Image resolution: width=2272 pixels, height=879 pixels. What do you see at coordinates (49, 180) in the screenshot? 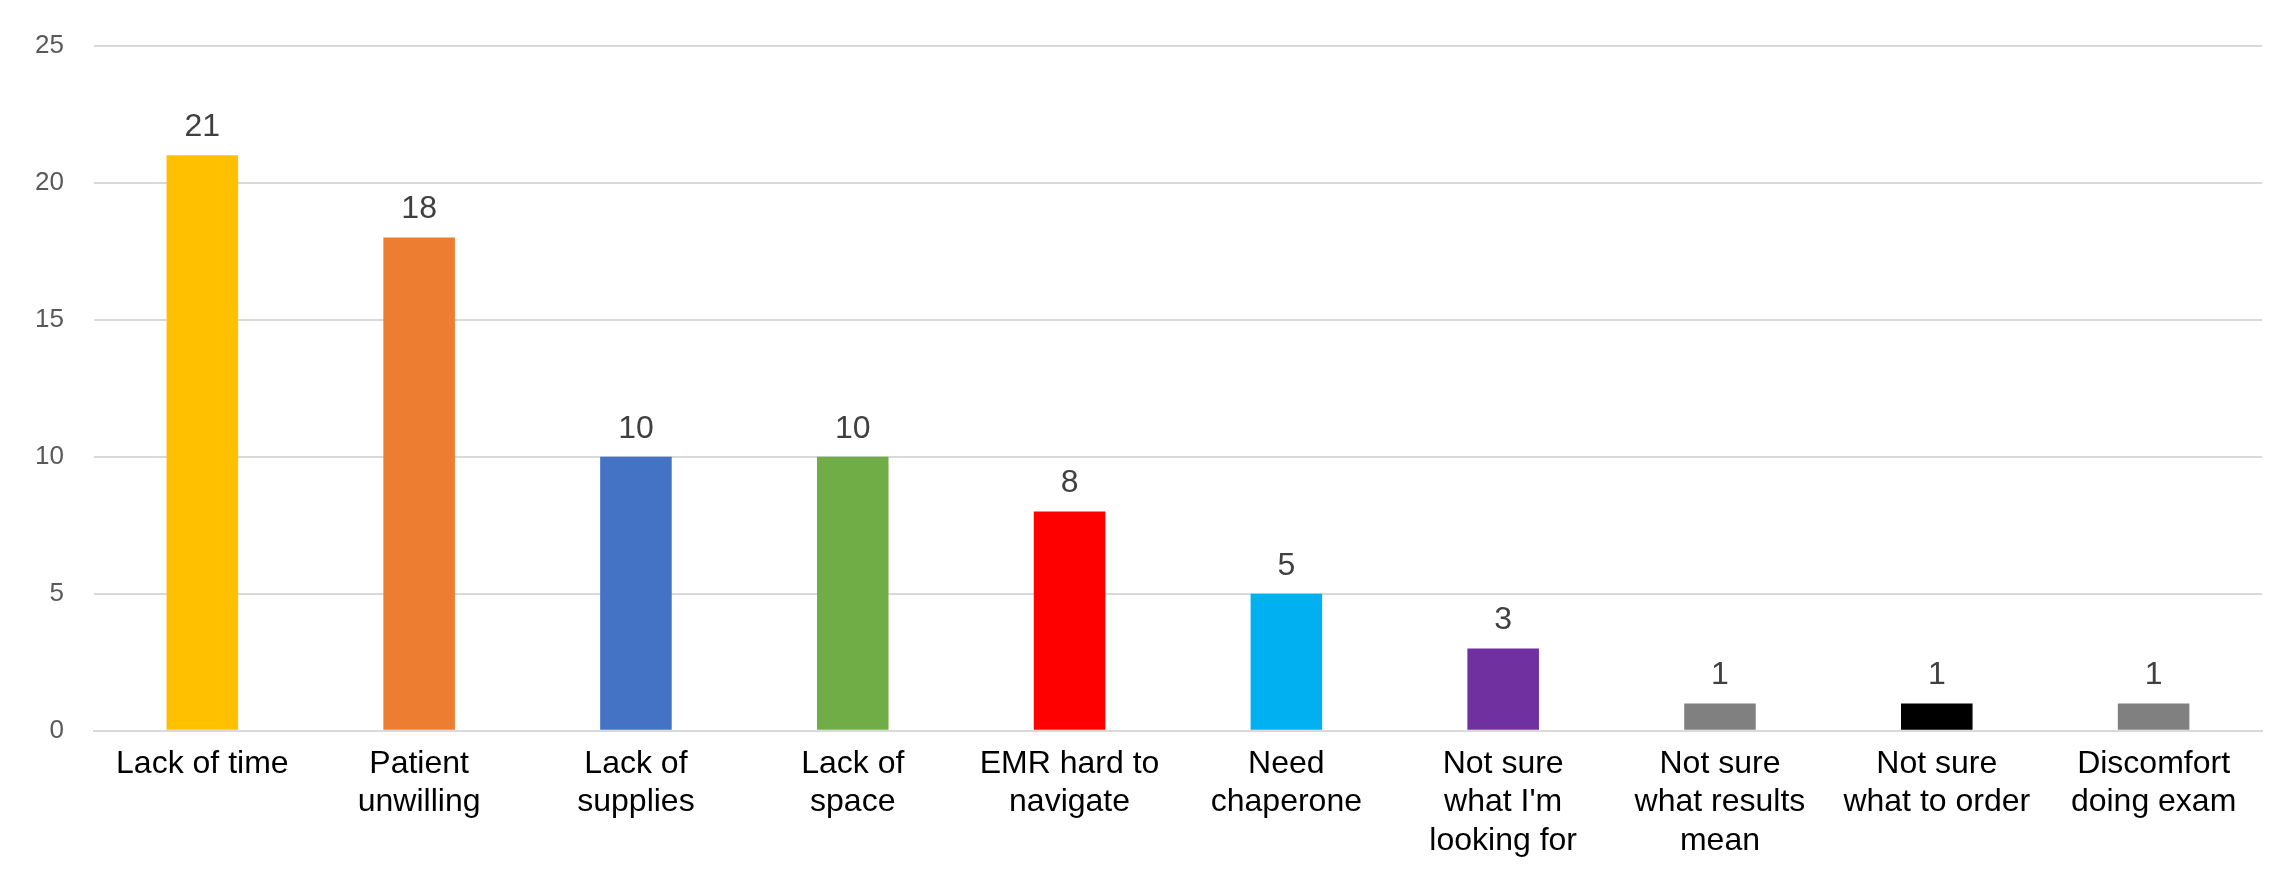
I see `y-tick-label: 20` at bounding box center [49, 180].